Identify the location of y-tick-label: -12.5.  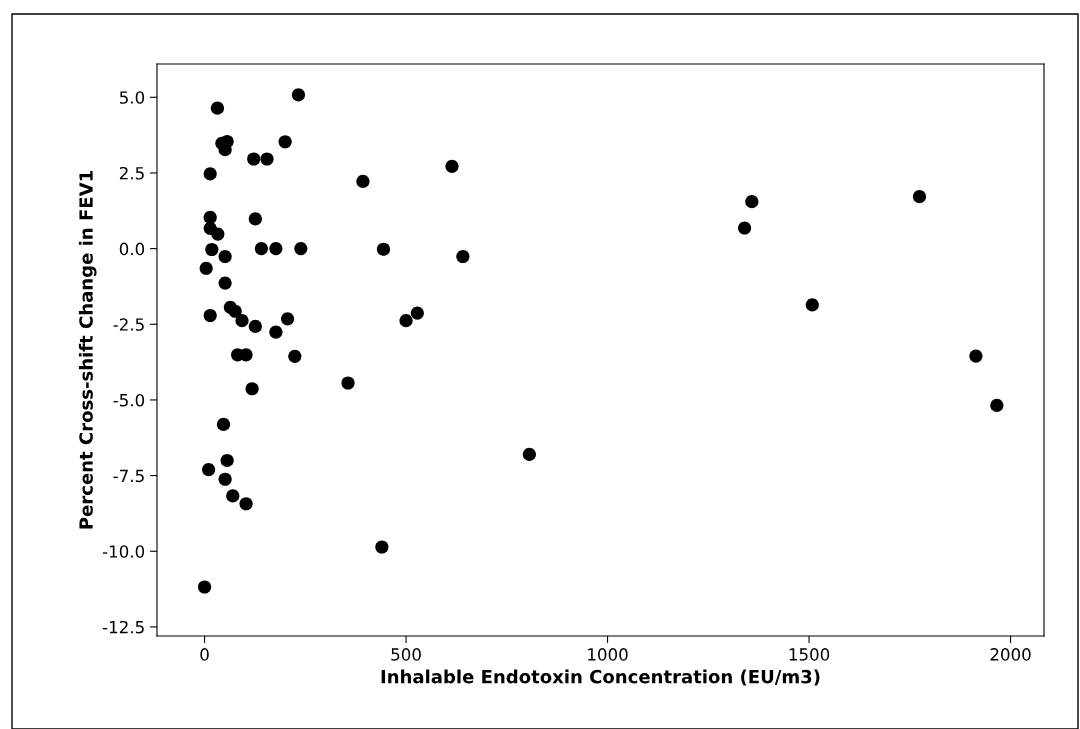
(123, 627).